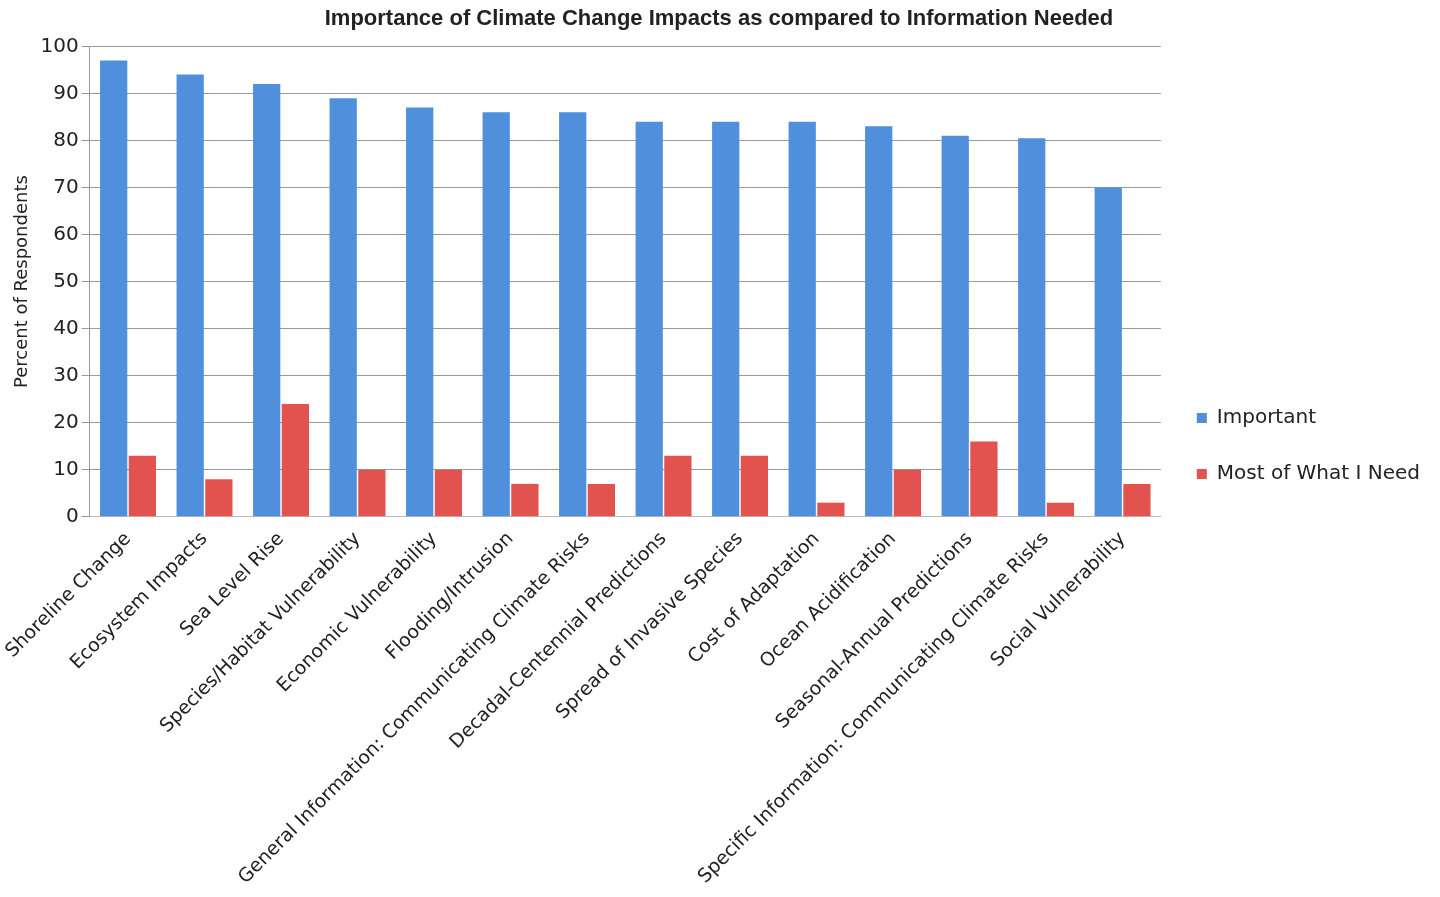 The image size is (1440, 897). Describe the element at coordinates (66, 138) in the screenshot. I see `y-tick-label: 80` at that location.